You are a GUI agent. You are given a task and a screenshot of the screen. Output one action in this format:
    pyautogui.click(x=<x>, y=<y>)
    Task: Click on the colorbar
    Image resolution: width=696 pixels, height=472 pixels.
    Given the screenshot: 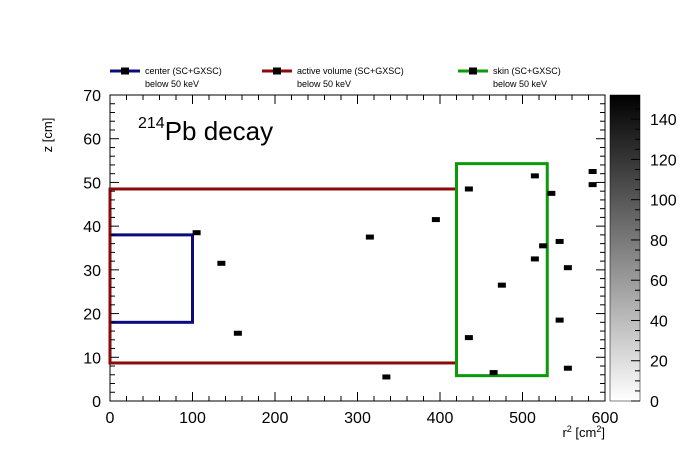 What is the action you would take?
    pyautogui.click(x=625, y=248)
    